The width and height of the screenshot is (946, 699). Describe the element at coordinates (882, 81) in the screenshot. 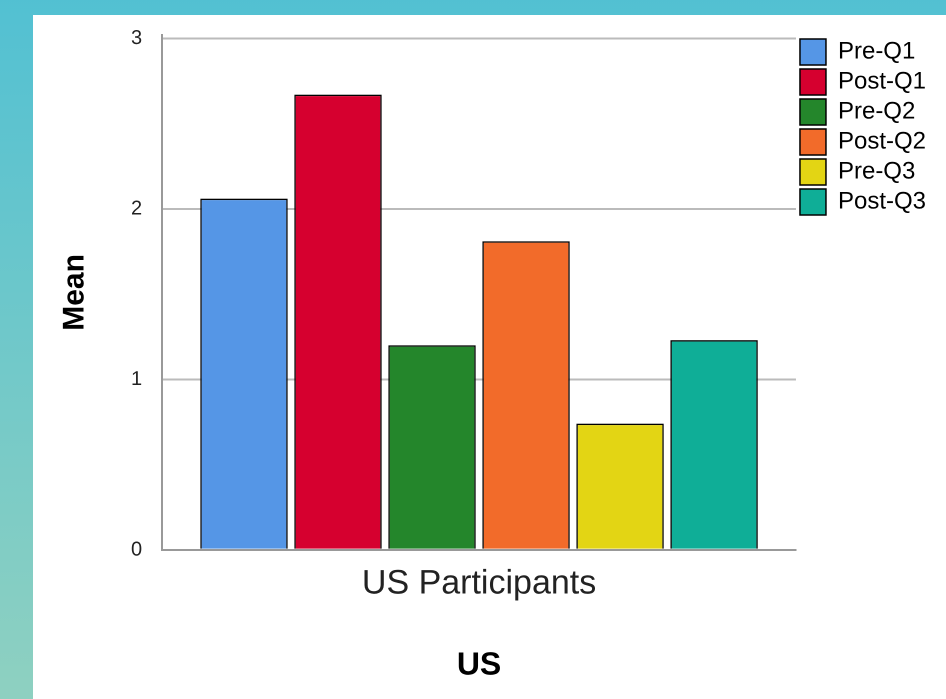

I see `legend-label: Post-Q1` at that location.